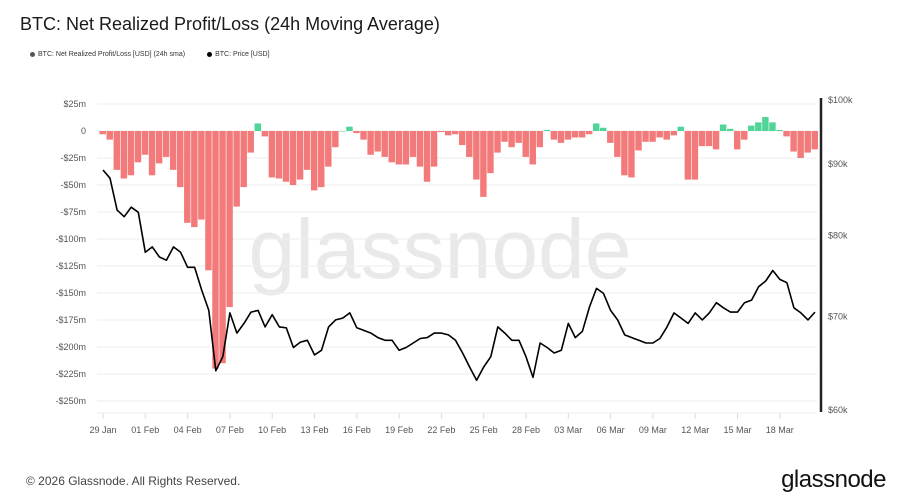  Describe the element at coordinates (653, 430) in the screenshot. I see `x-tick-label: 09 Mar` at that location.